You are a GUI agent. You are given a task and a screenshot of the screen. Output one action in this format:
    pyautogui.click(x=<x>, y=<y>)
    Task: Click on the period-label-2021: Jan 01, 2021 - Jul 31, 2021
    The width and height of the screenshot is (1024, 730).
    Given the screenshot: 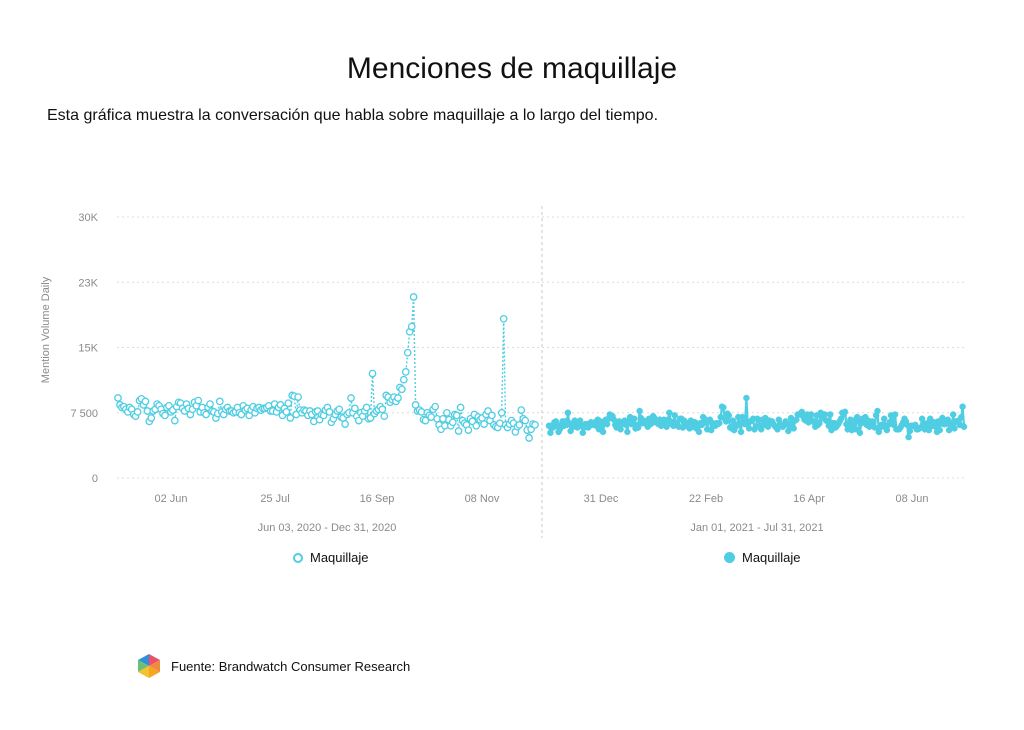 What is the action you would take?
    pyautogui.click(x=756, y=528)
    